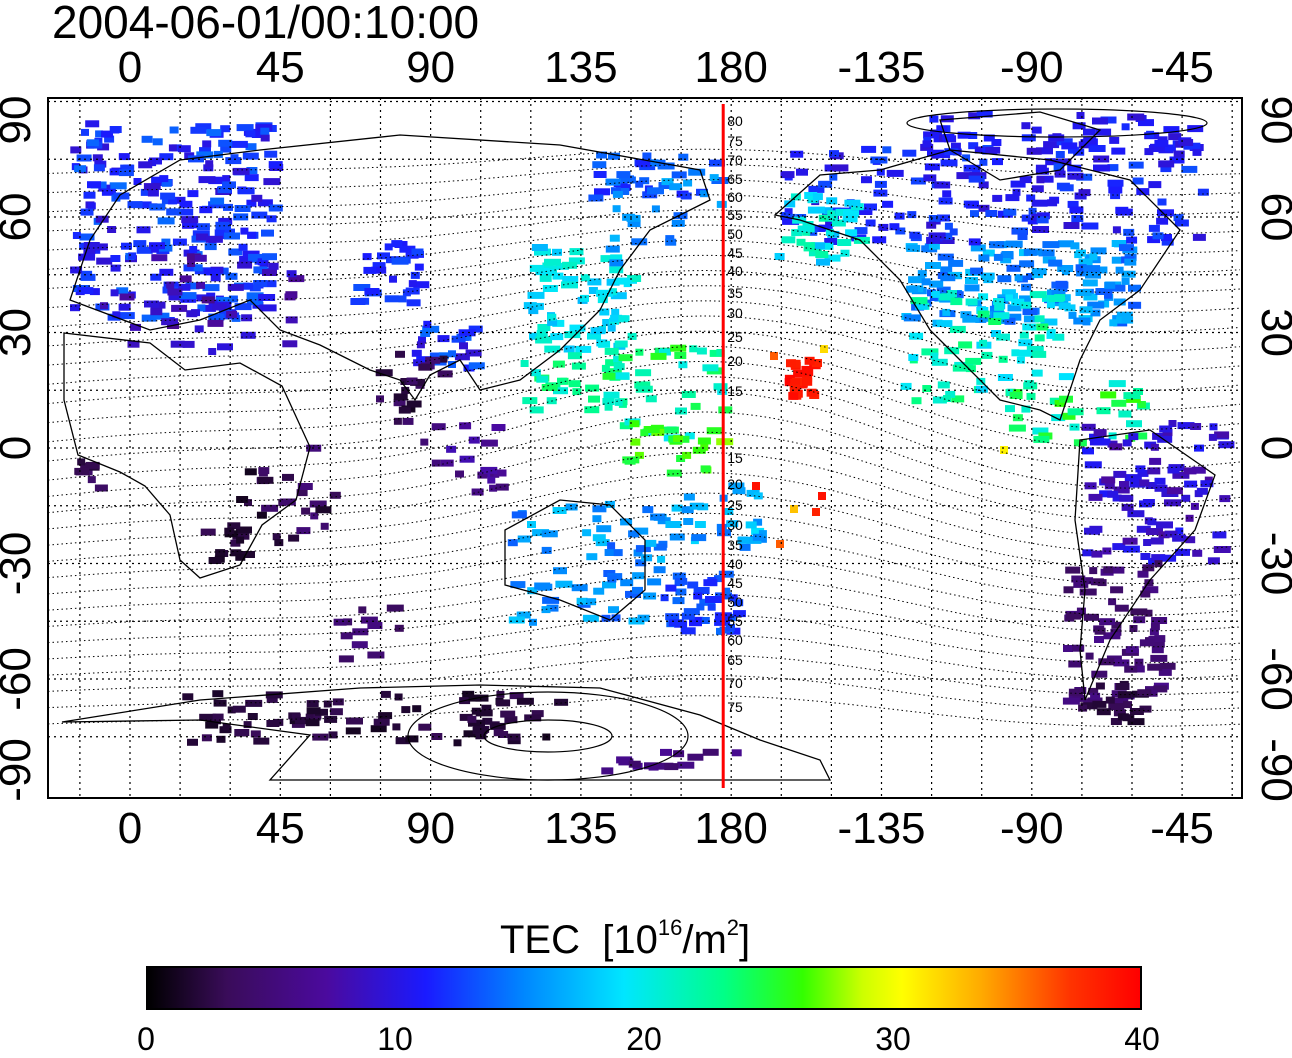 This screenshot has height=1058, width=1292. What do you see at coordinates (1272, 217) in the screenshot?
I see `right-axis-label: 60` at bounding box center [1272, 217].